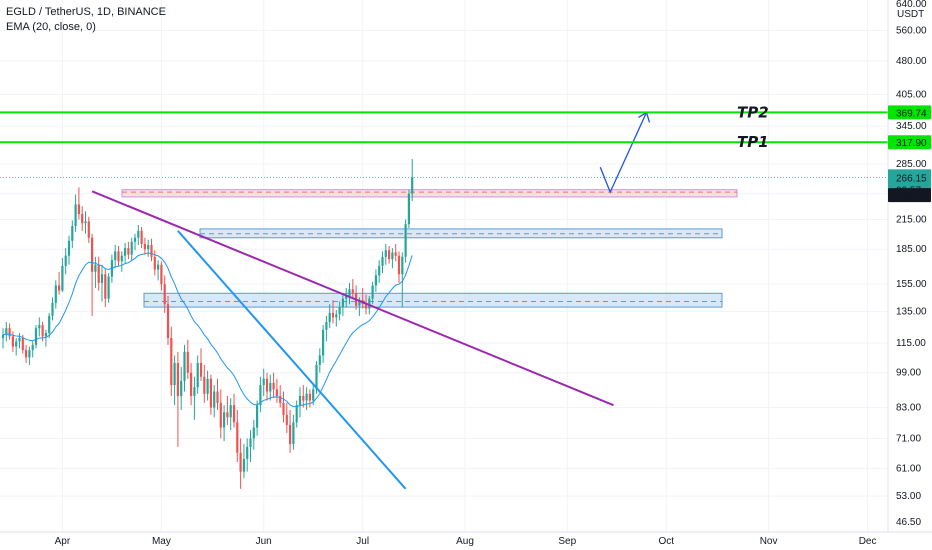 This screenshot has width=932, height=550. Describe the element at coordinates (567, 541) in the screenshot. I see `time-tick-label: Sep` at that location.